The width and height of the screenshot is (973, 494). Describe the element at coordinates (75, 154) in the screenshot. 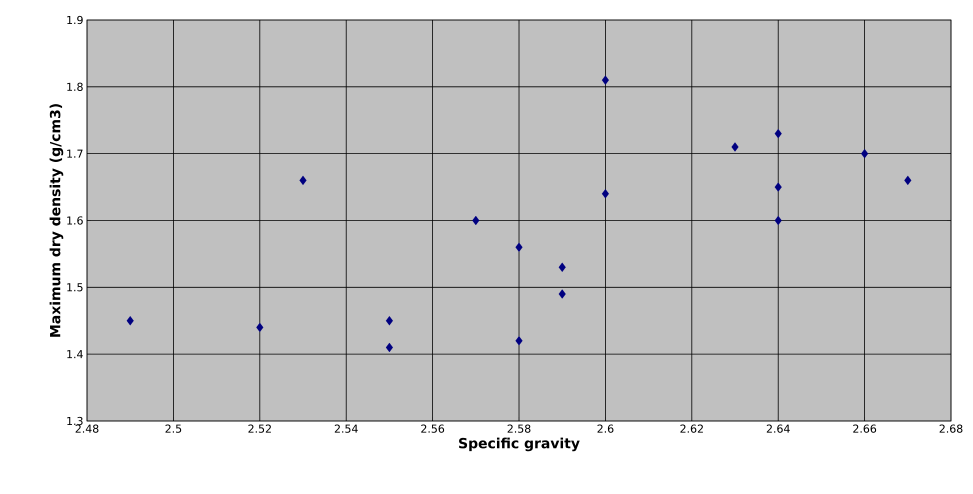

I see `y-tick-label: 1.7` at that location.